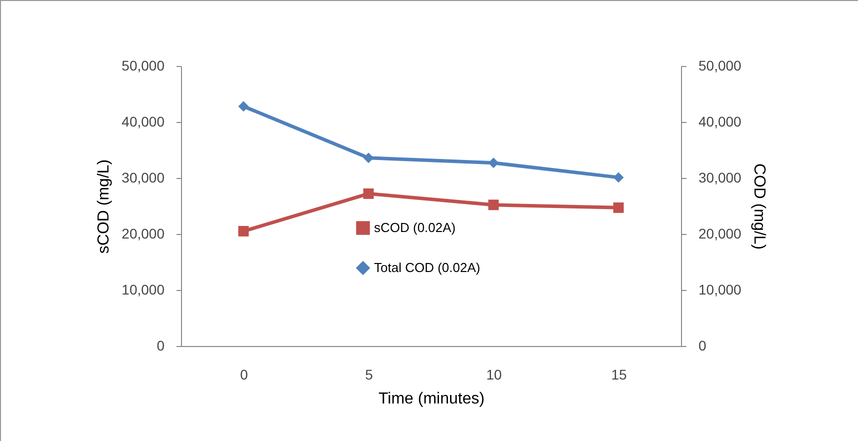 The image size is (860, 443). What do you see at coordinates (720, 66) in the screenshot?
I see `y2-tick-label: 50,000` at bounding box center [720, 66].